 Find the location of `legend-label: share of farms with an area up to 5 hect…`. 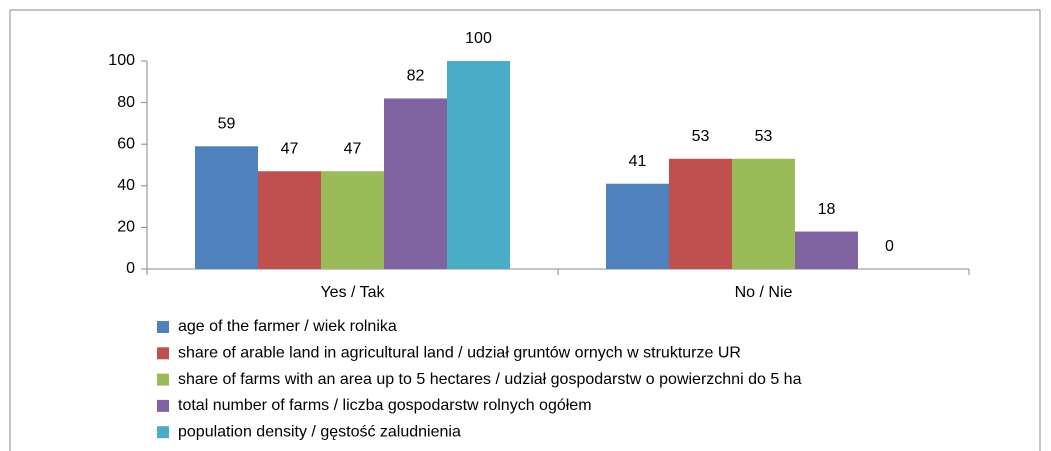

legend-label: share of farms with an area up to 5 hect… is located at coordinates (490, 379).